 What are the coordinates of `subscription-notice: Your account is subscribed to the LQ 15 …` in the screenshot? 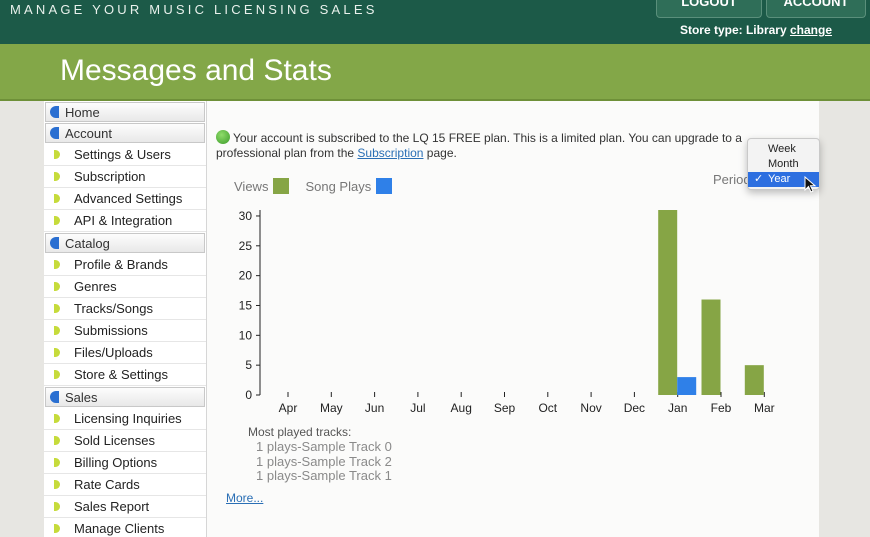 It's located at (496, 145).